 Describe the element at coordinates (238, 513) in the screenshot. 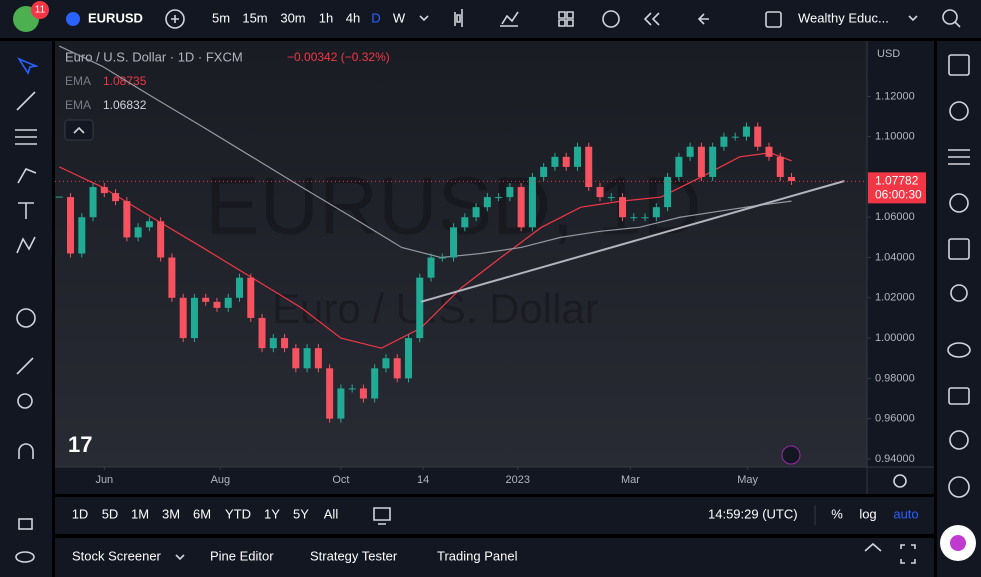

I see `range-button: YTD` at that location.